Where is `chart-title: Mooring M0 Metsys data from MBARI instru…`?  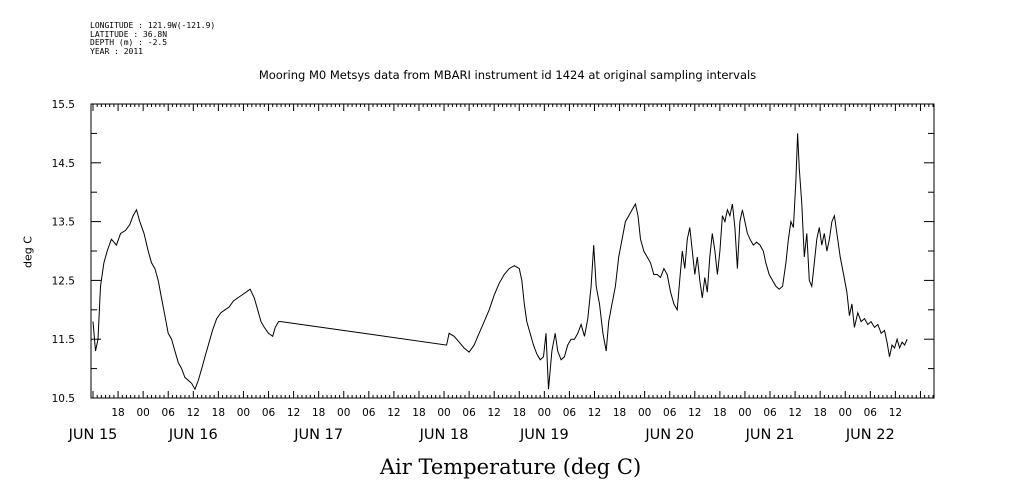
chart-title: Mooring M0 Metsys data from MBARI instru… is located at coordinates (507, 75).